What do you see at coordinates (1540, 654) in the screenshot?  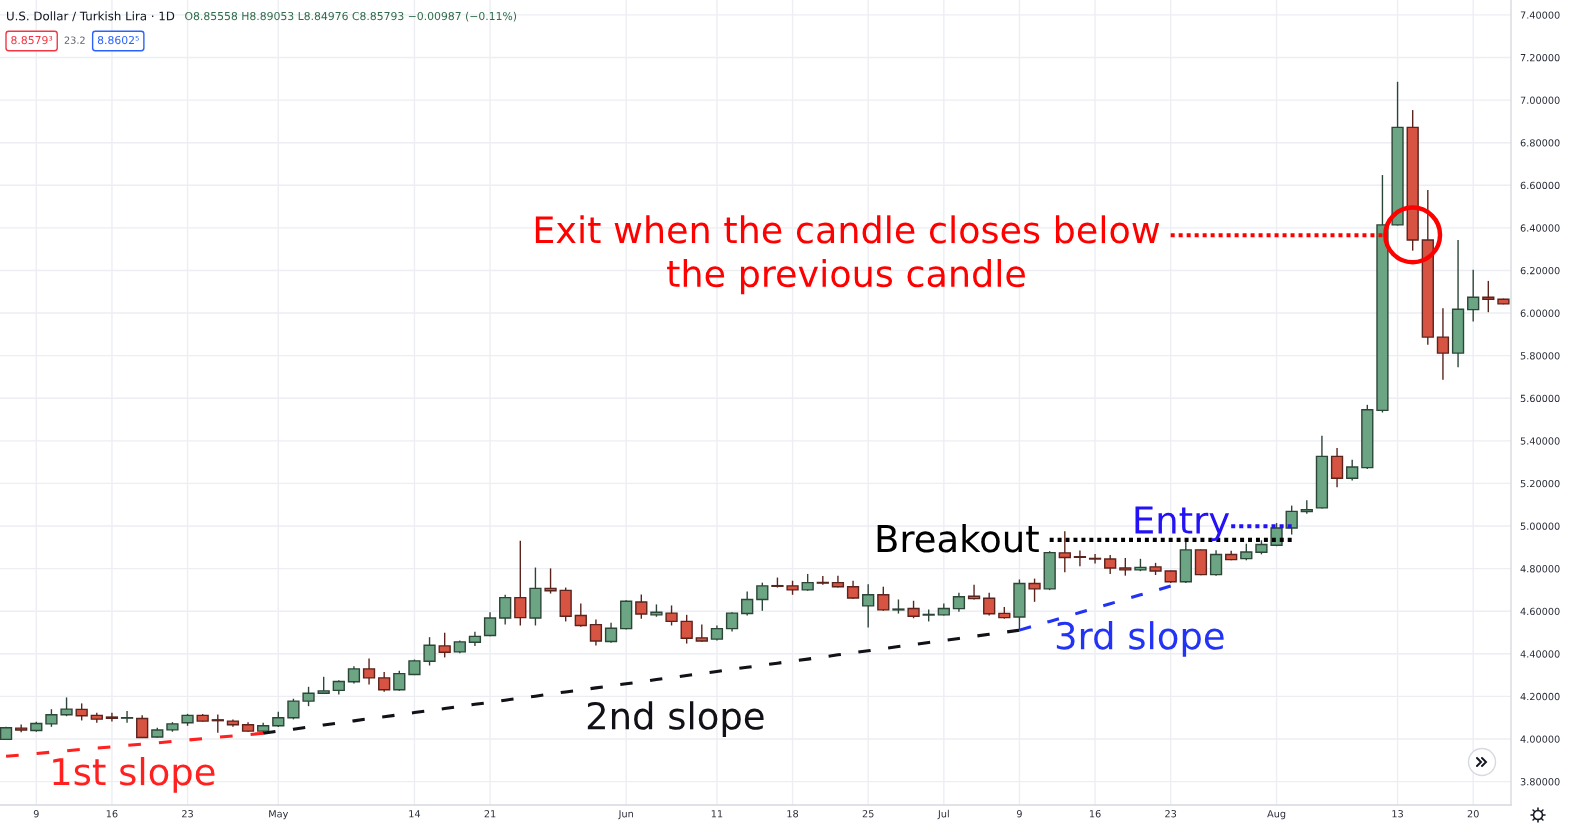 I see `y-tick-label: 4.40000` at bounding box center [1540, 654].